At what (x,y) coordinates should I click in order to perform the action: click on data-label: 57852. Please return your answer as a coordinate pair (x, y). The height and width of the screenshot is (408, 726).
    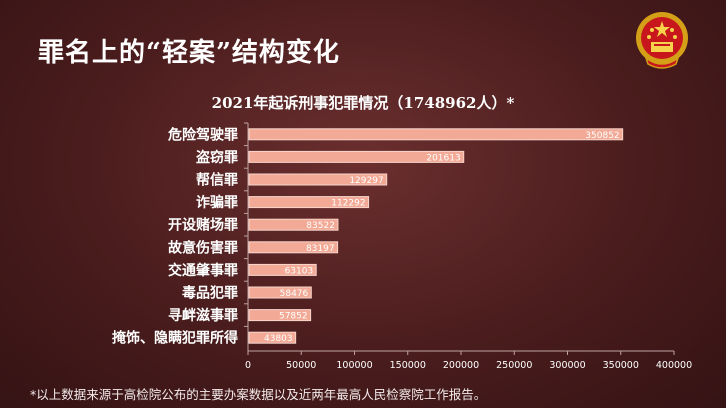
    Looking at the image, I should click on (293, 317).